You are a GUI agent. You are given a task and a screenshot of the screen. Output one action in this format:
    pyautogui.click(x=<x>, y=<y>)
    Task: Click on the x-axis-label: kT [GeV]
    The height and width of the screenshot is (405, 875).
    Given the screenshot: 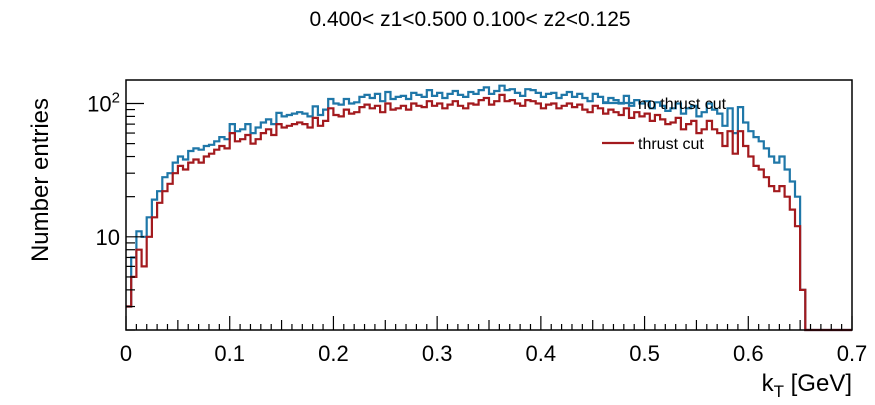 What is the action you would take?
    pyautogui.click(x=807, y=385)
    